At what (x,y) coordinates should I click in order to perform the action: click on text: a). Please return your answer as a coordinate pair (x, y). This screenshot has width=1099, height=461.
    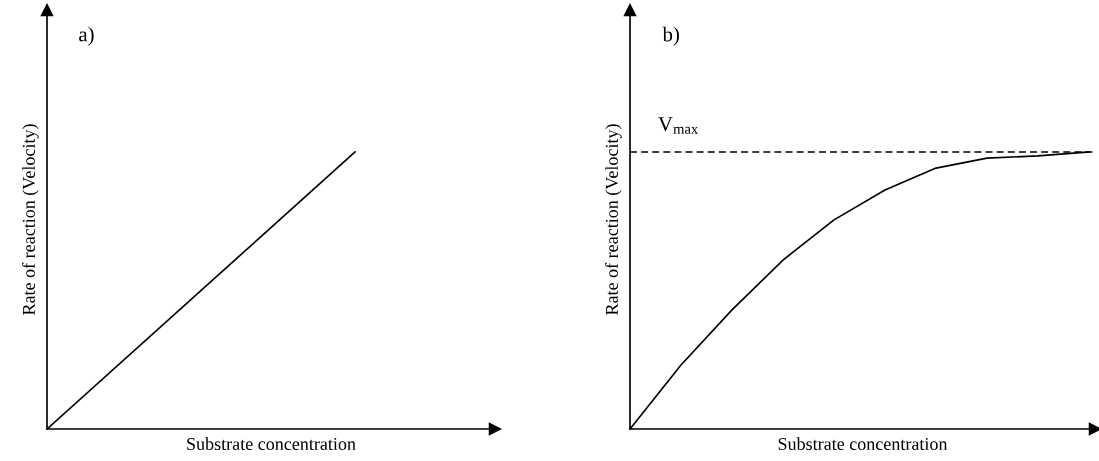
    Looking at the image, I should click on (86, 36).